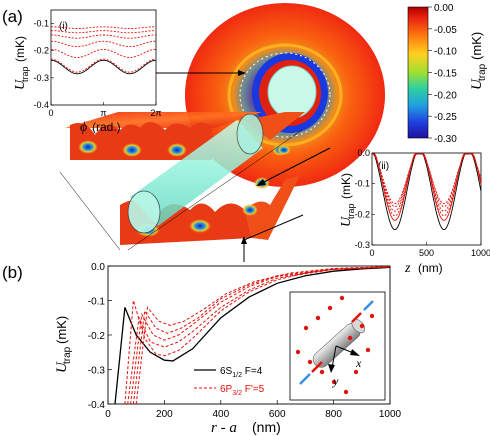 This screenshot has height=436, width=490. Describe the element at coordinates (224, 428) in the screenshot. I see `main-xlabel: r - a` at that location.